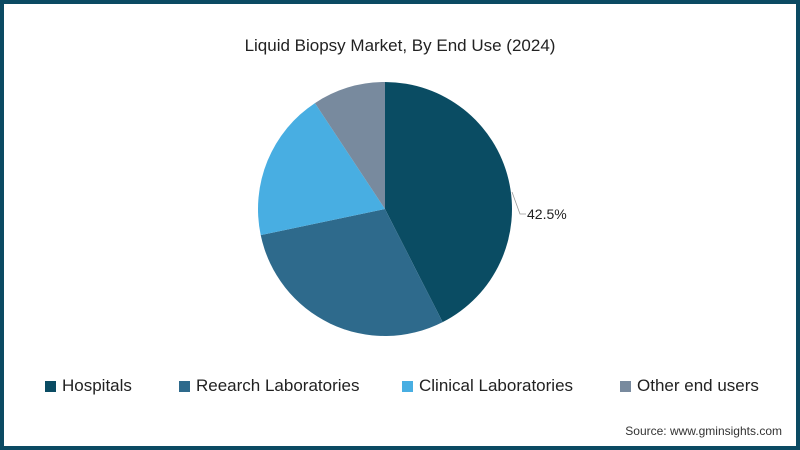  I want to click on pie-slice-clinical-laboratories, so click(321, 169).